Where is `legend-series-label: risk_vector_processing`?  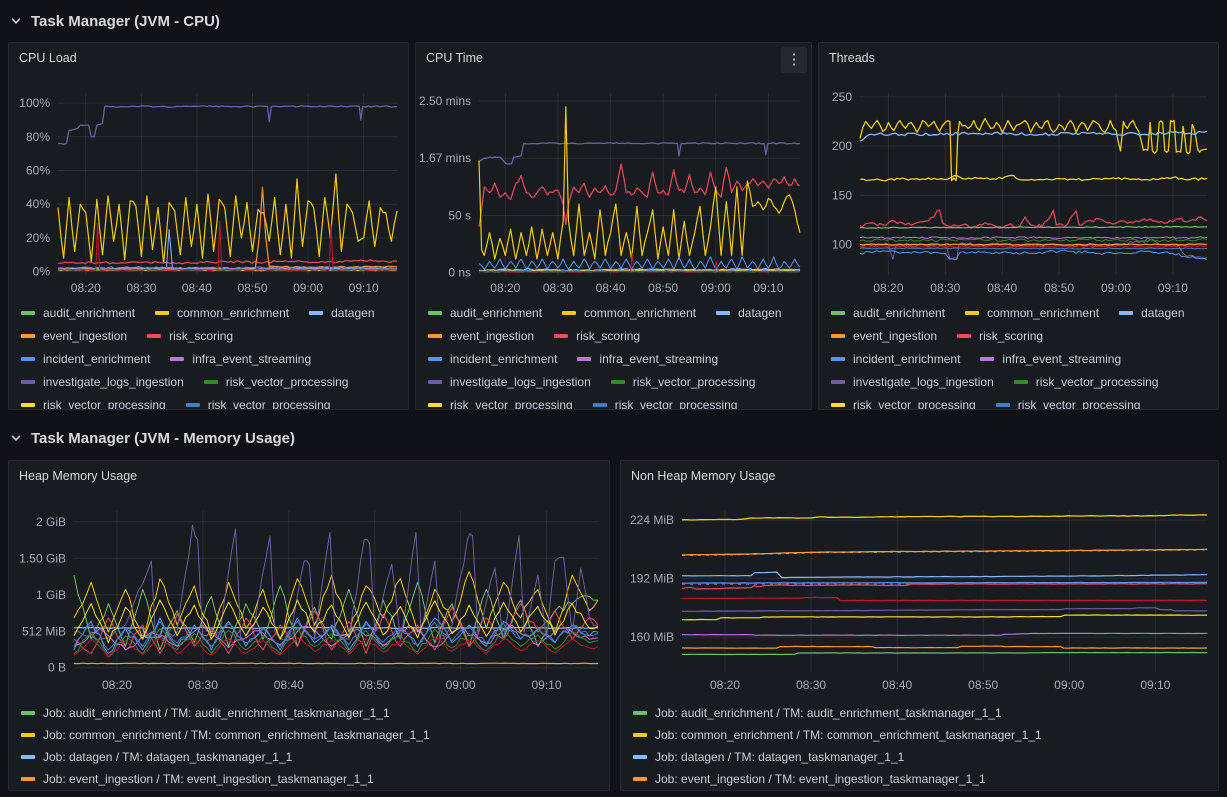 legend-series-label: risk_vector_processing is located at coordinates (511, 403).